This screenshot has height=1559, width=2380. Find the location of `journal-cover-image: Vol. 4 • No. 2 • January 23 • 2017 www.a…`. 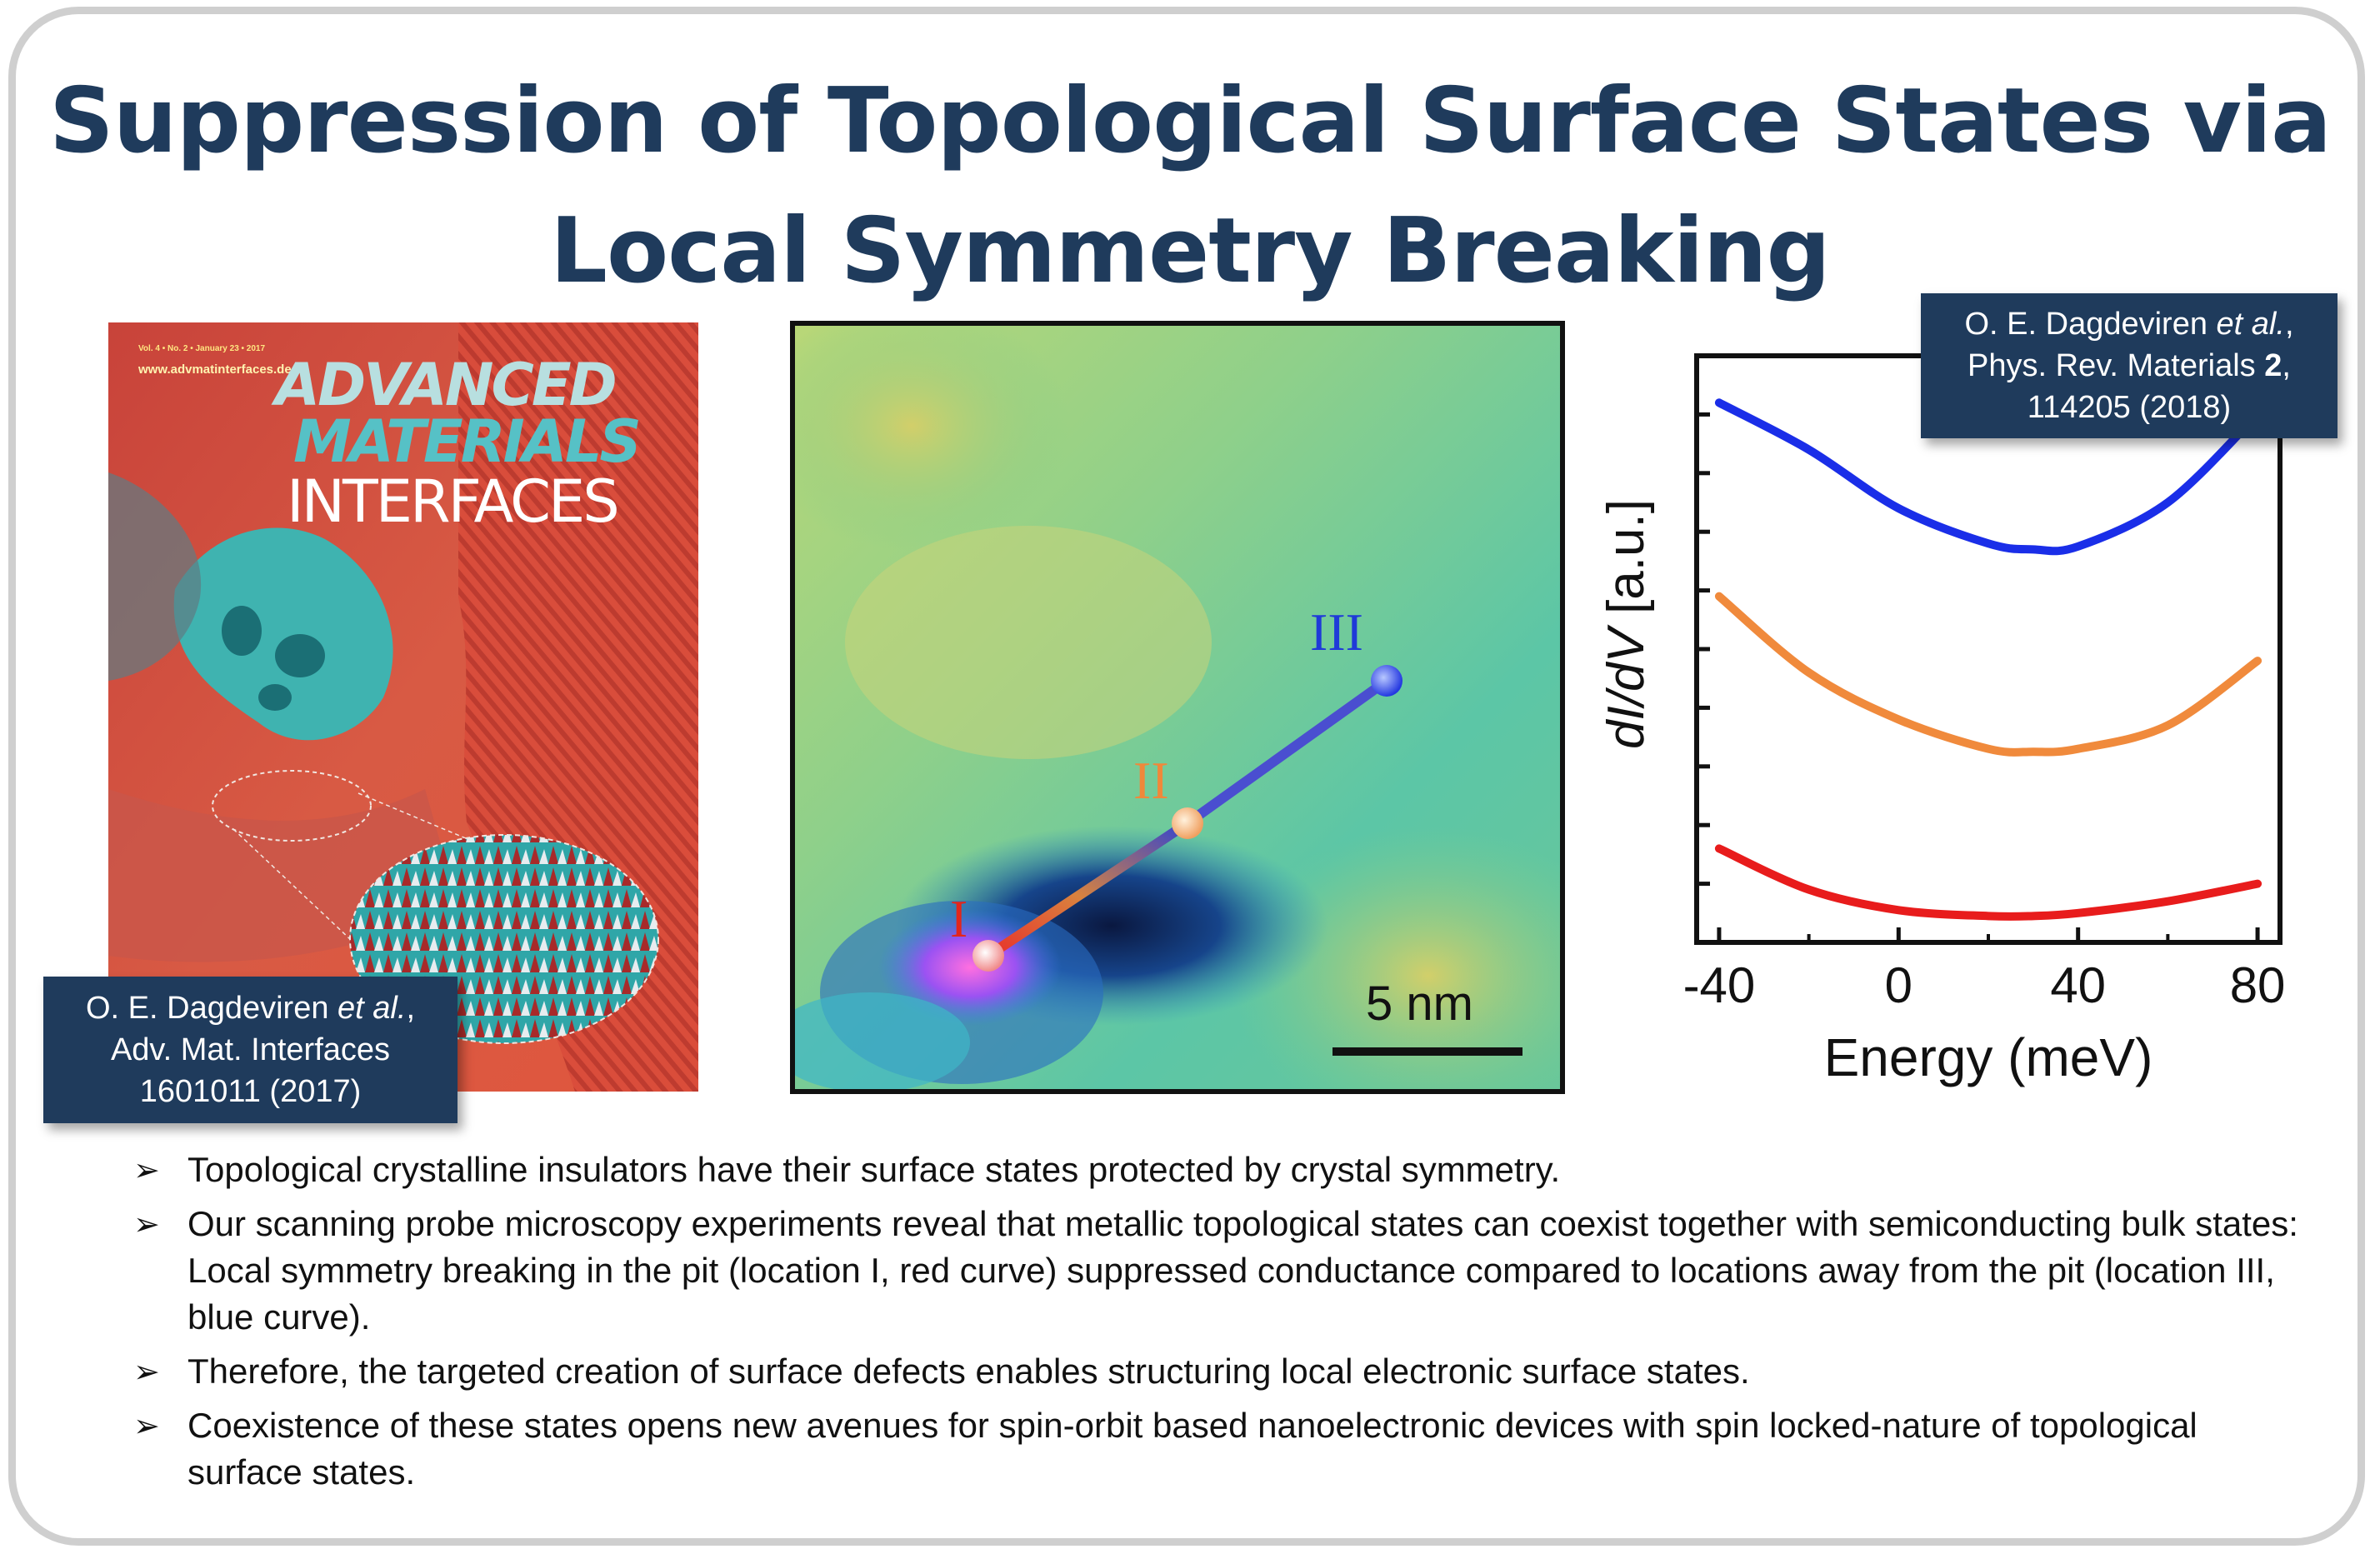

journal-cover-image: Vol. 4 • No. 2 • January 23 • 2017 www.a… is located at coordinates (403, 707).